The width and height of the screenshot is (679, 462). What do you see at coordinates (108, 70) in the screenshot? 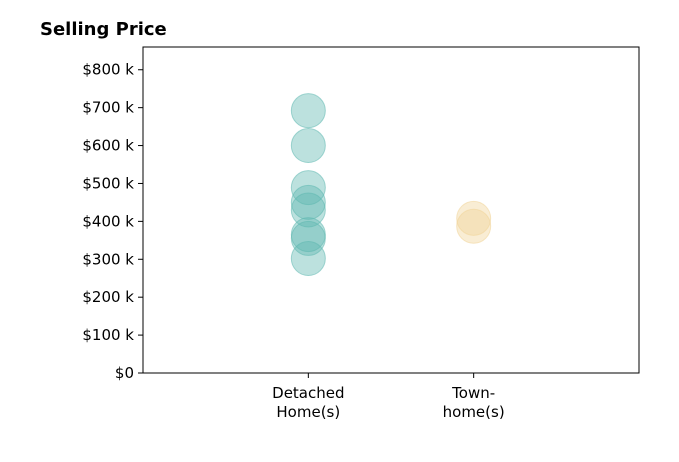
I see `y-tick-label: $800 k` at bounding box center [108, 70].